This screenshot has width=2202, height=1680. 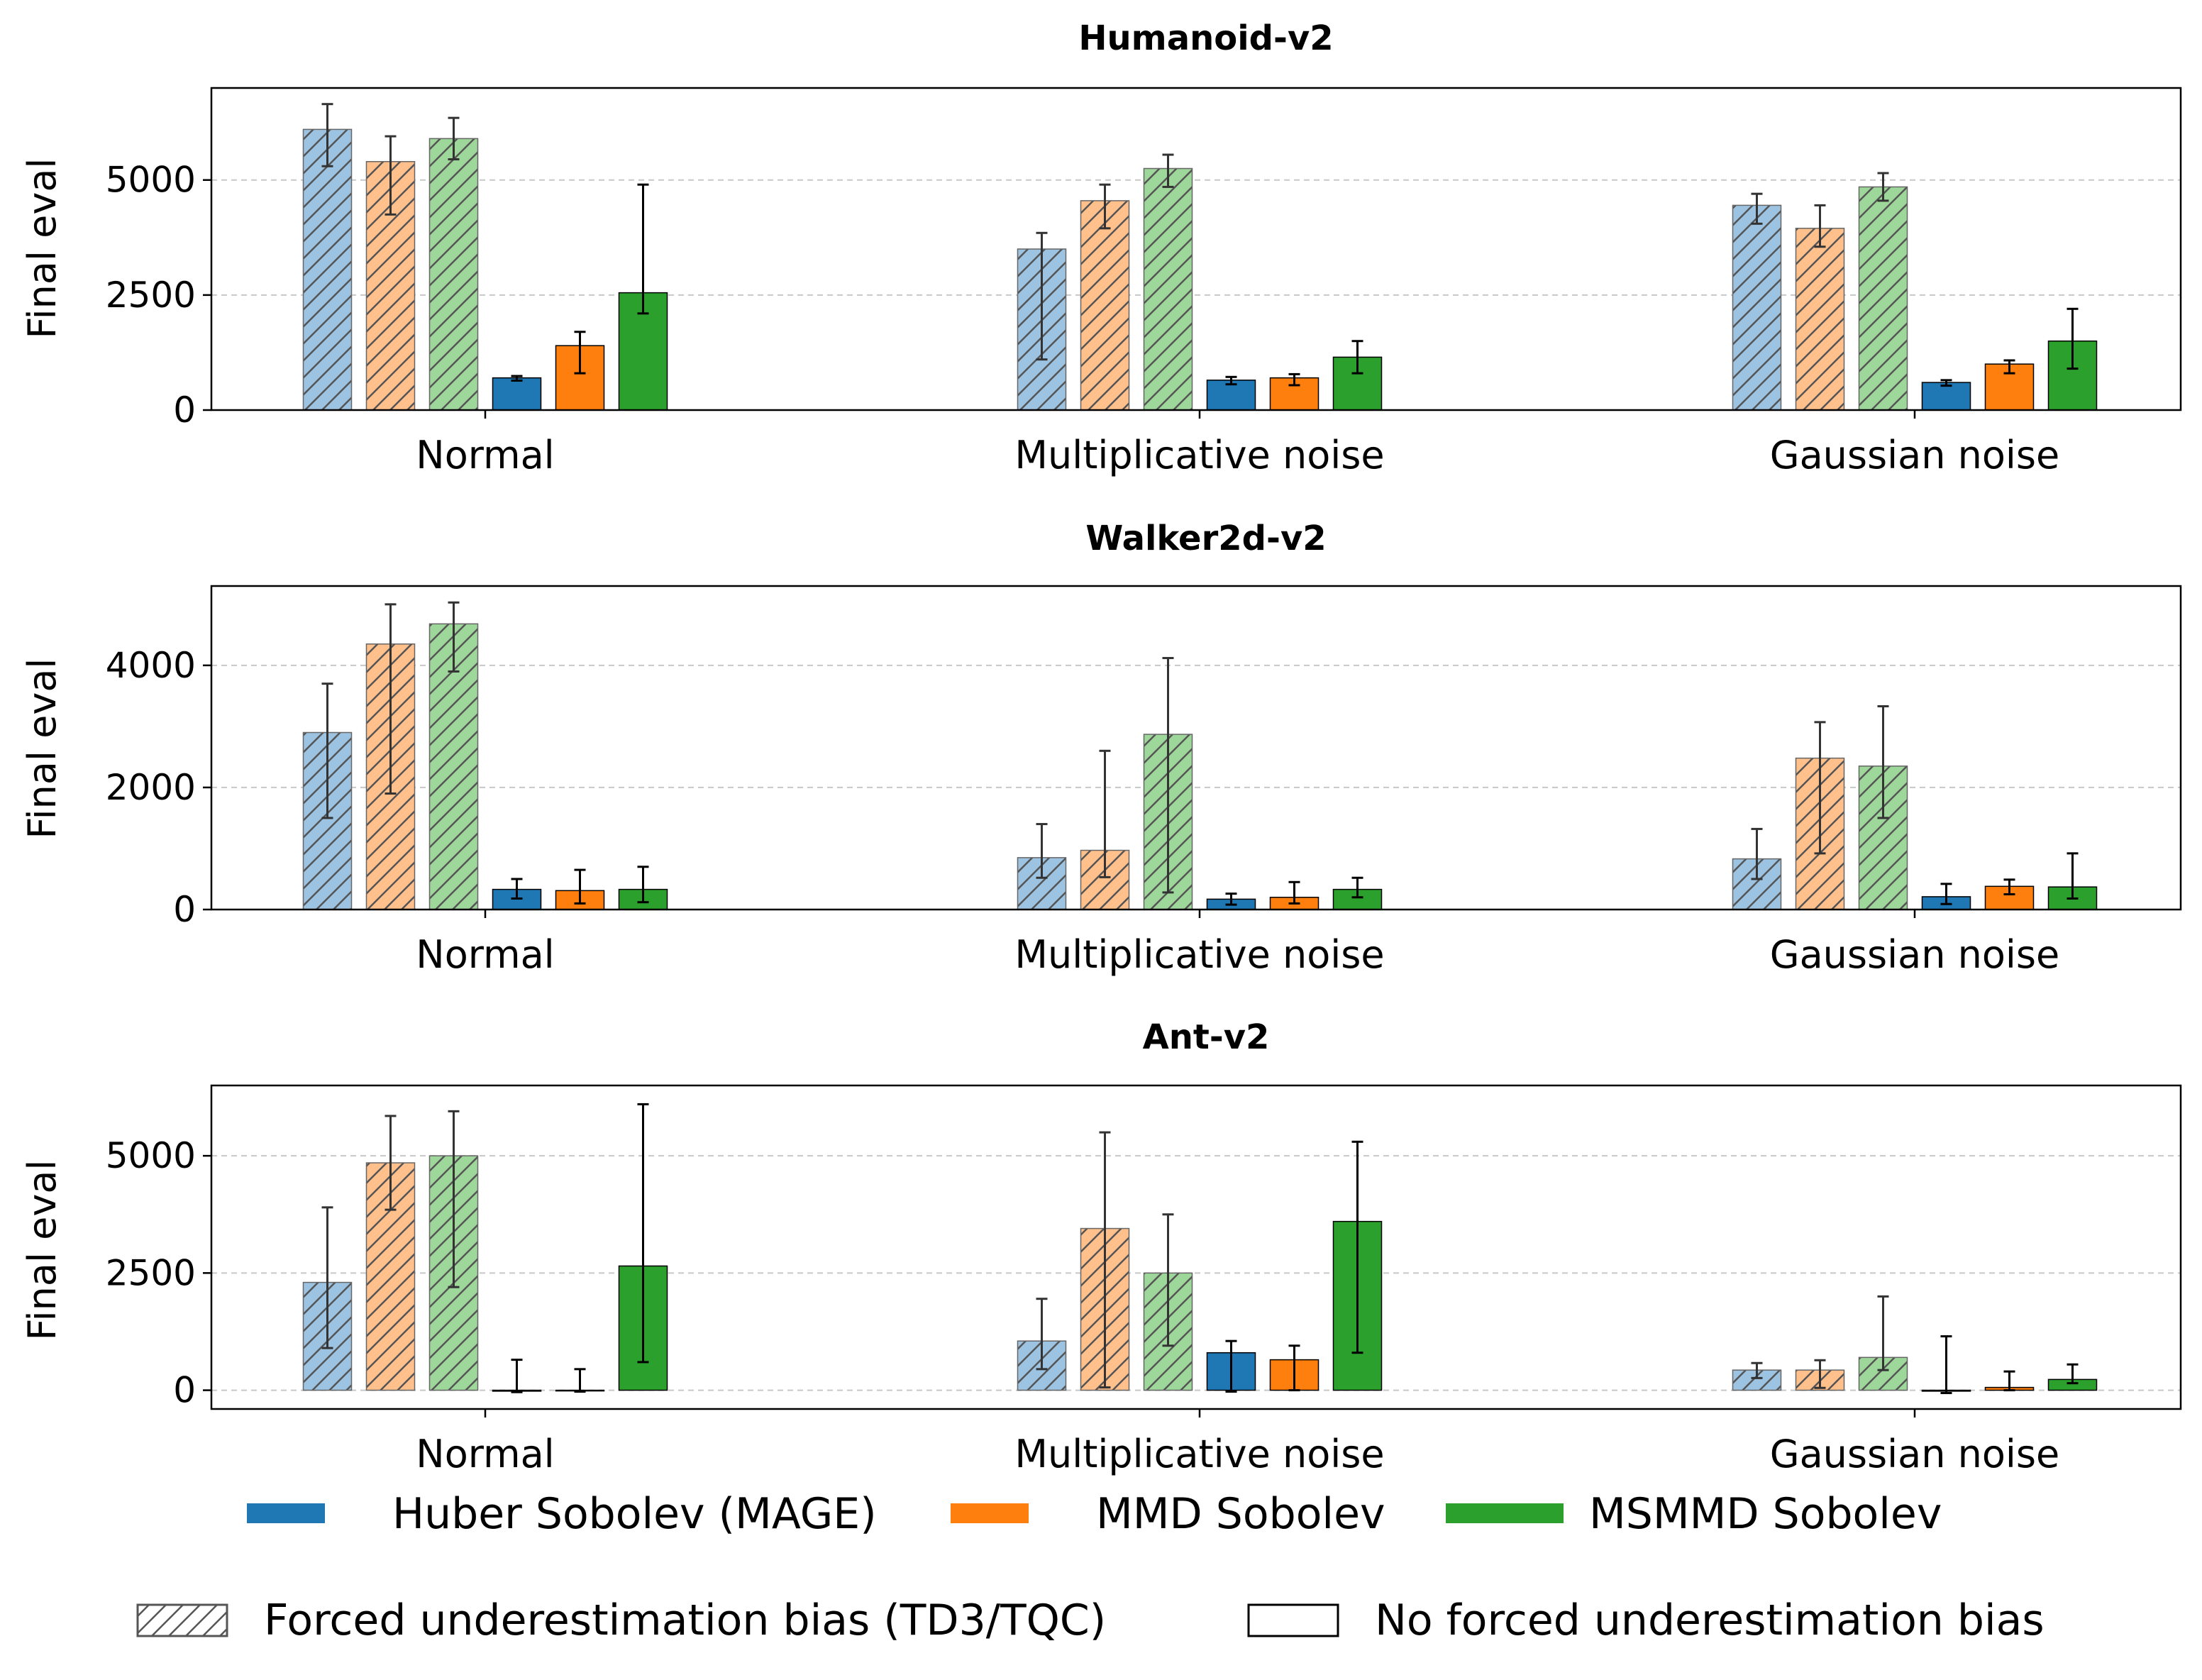 I want to click on panel-title: Humanoid-v2, so click(x=1205, y=38).